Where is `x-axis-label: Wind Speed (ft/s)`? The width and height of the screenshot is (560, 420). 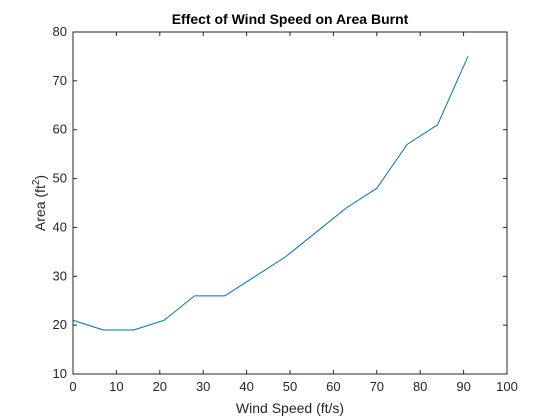
x-axis-label: Wind Speed (ft/s) is located at coordinates (290, 408).